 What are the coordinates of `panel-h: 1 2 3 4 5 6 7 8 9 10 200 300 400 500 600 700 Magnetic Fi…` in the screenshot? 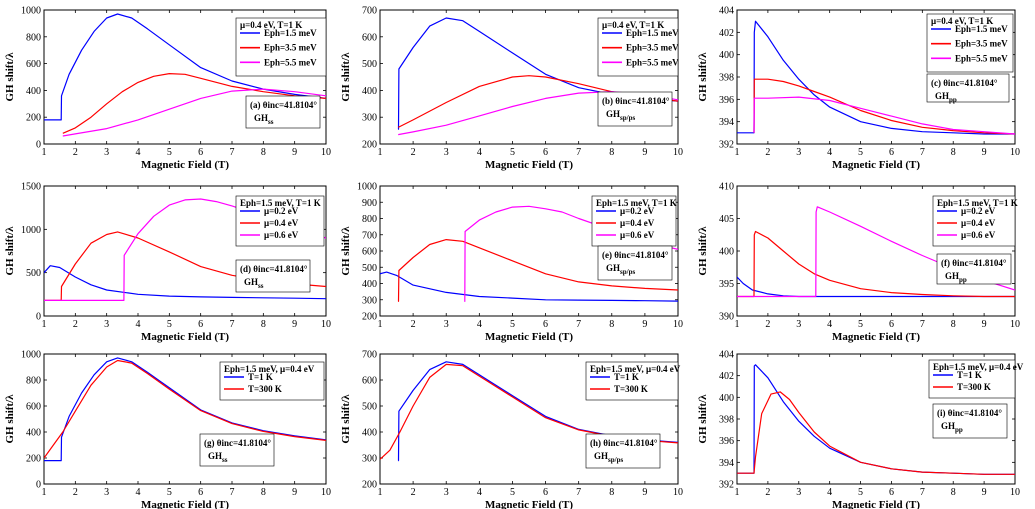 It's located at (511, 429).